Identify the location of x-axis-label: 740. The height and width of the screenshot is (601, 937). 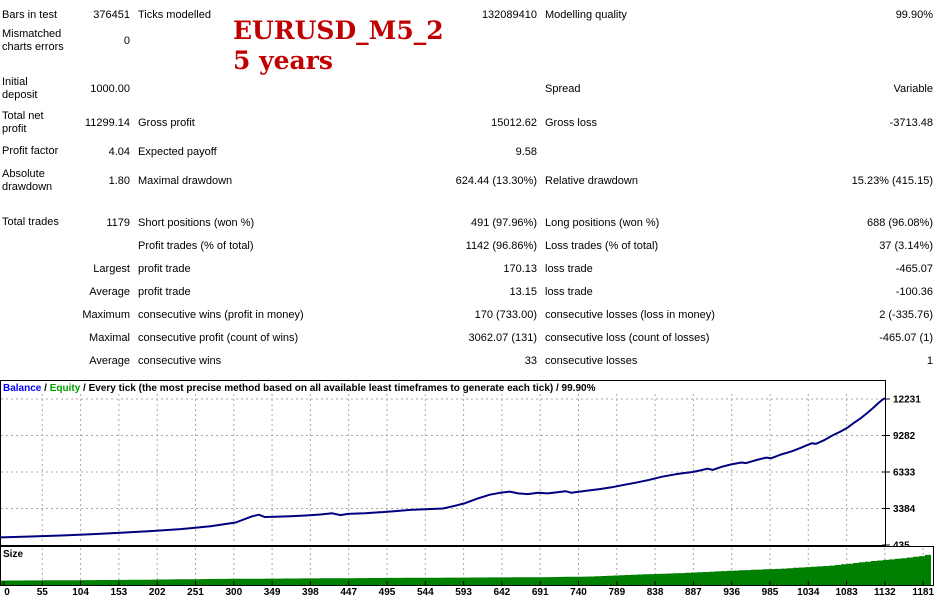
(578, 592).